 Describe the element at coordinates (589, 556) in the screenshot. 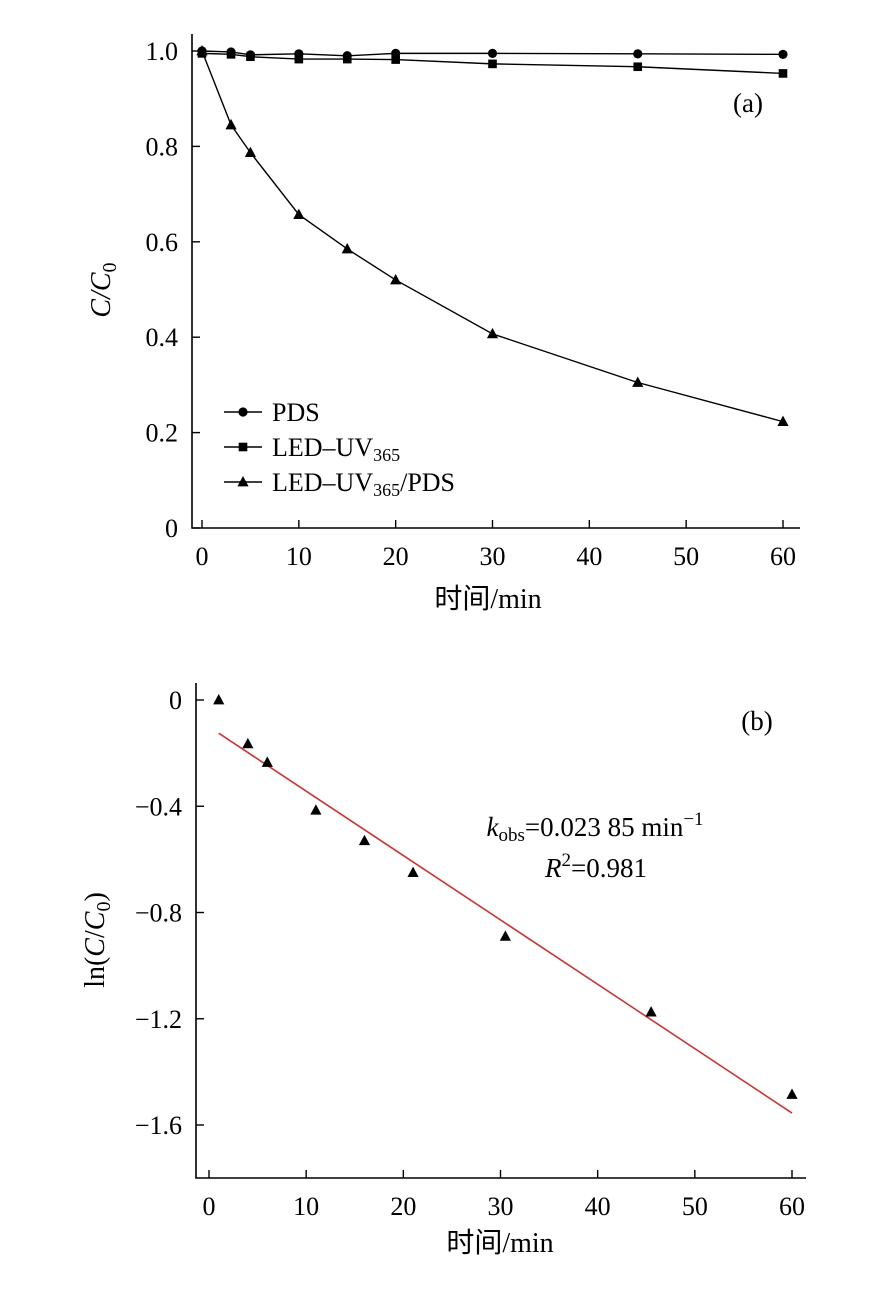

I see `panel-a-xtick-label: 40` at that location.